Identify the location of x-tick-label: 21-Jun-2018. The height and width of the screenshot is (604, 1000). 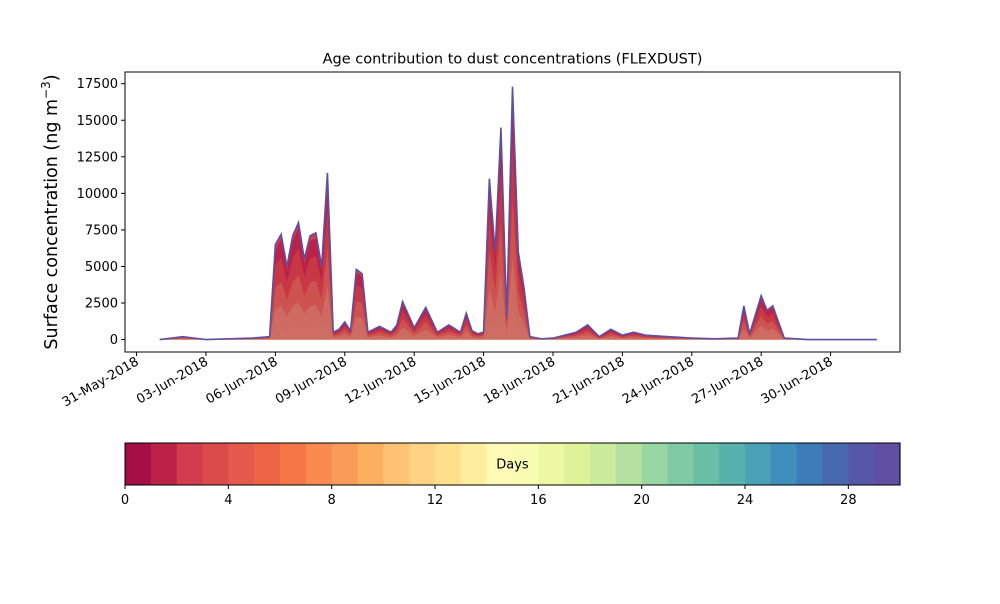
(589, 380).